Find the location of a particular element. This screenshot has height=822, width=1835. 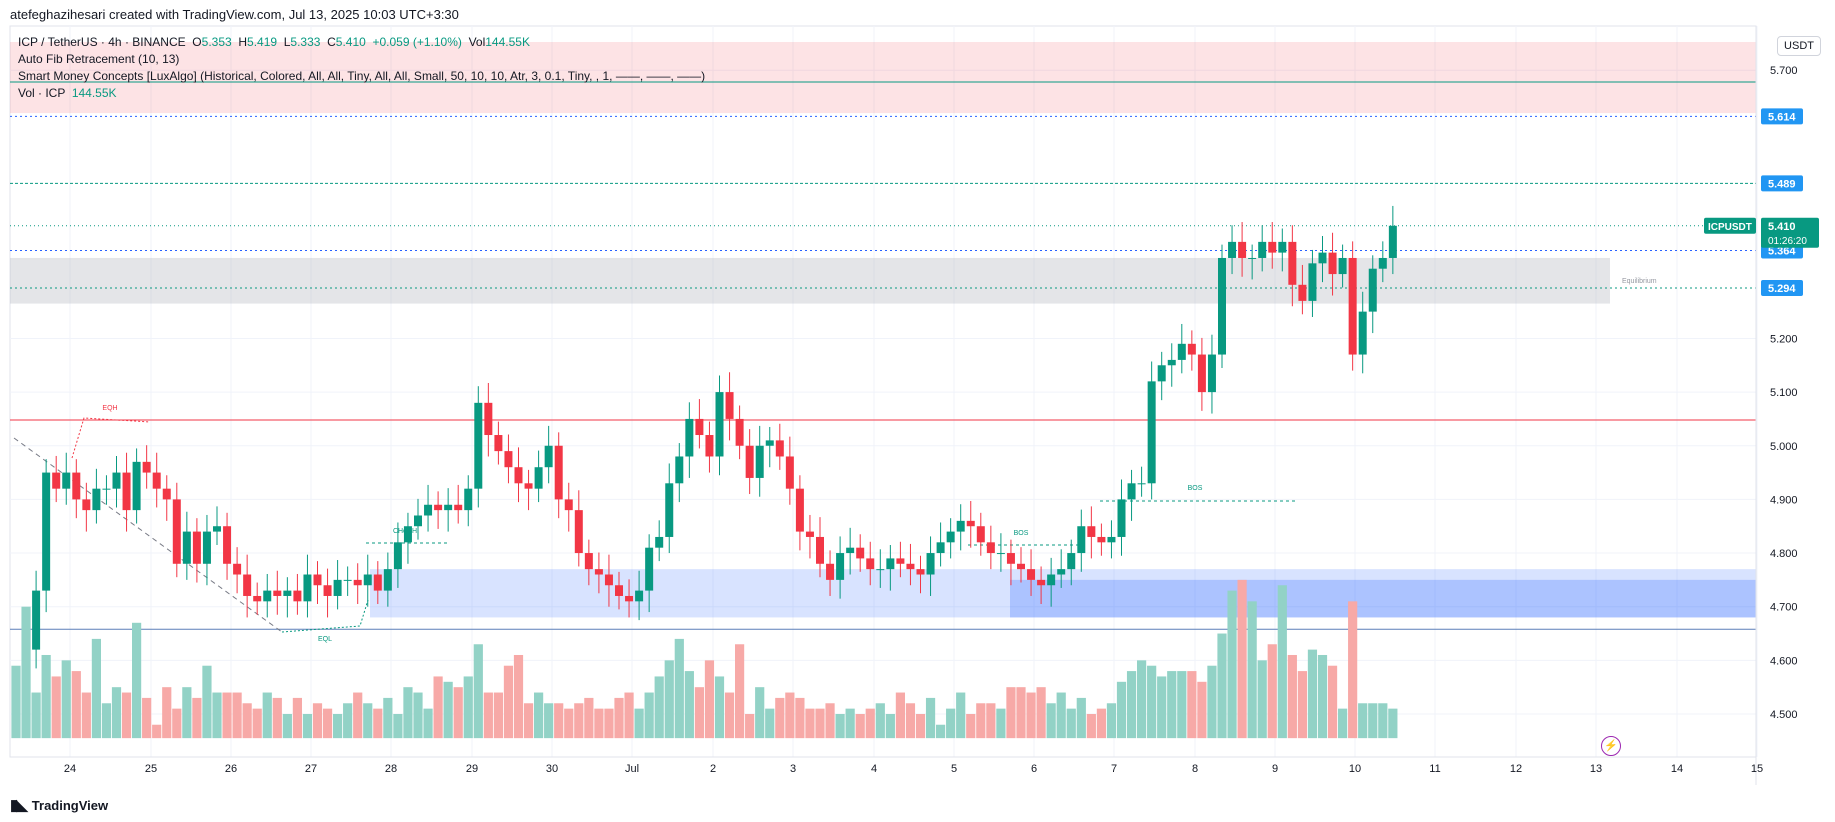

currency-button: USDT is located at coordinates (1799, 46).